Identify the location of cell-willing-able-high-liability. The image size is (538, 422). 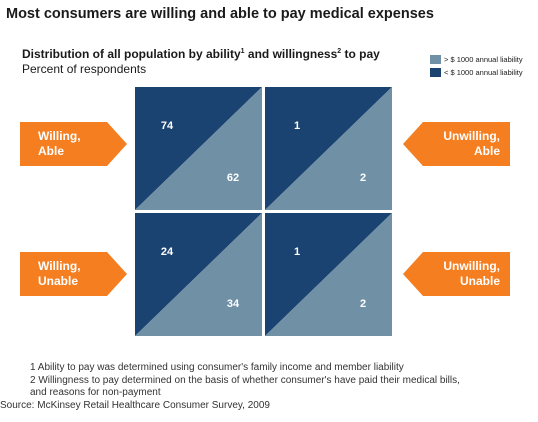
(198, 148).